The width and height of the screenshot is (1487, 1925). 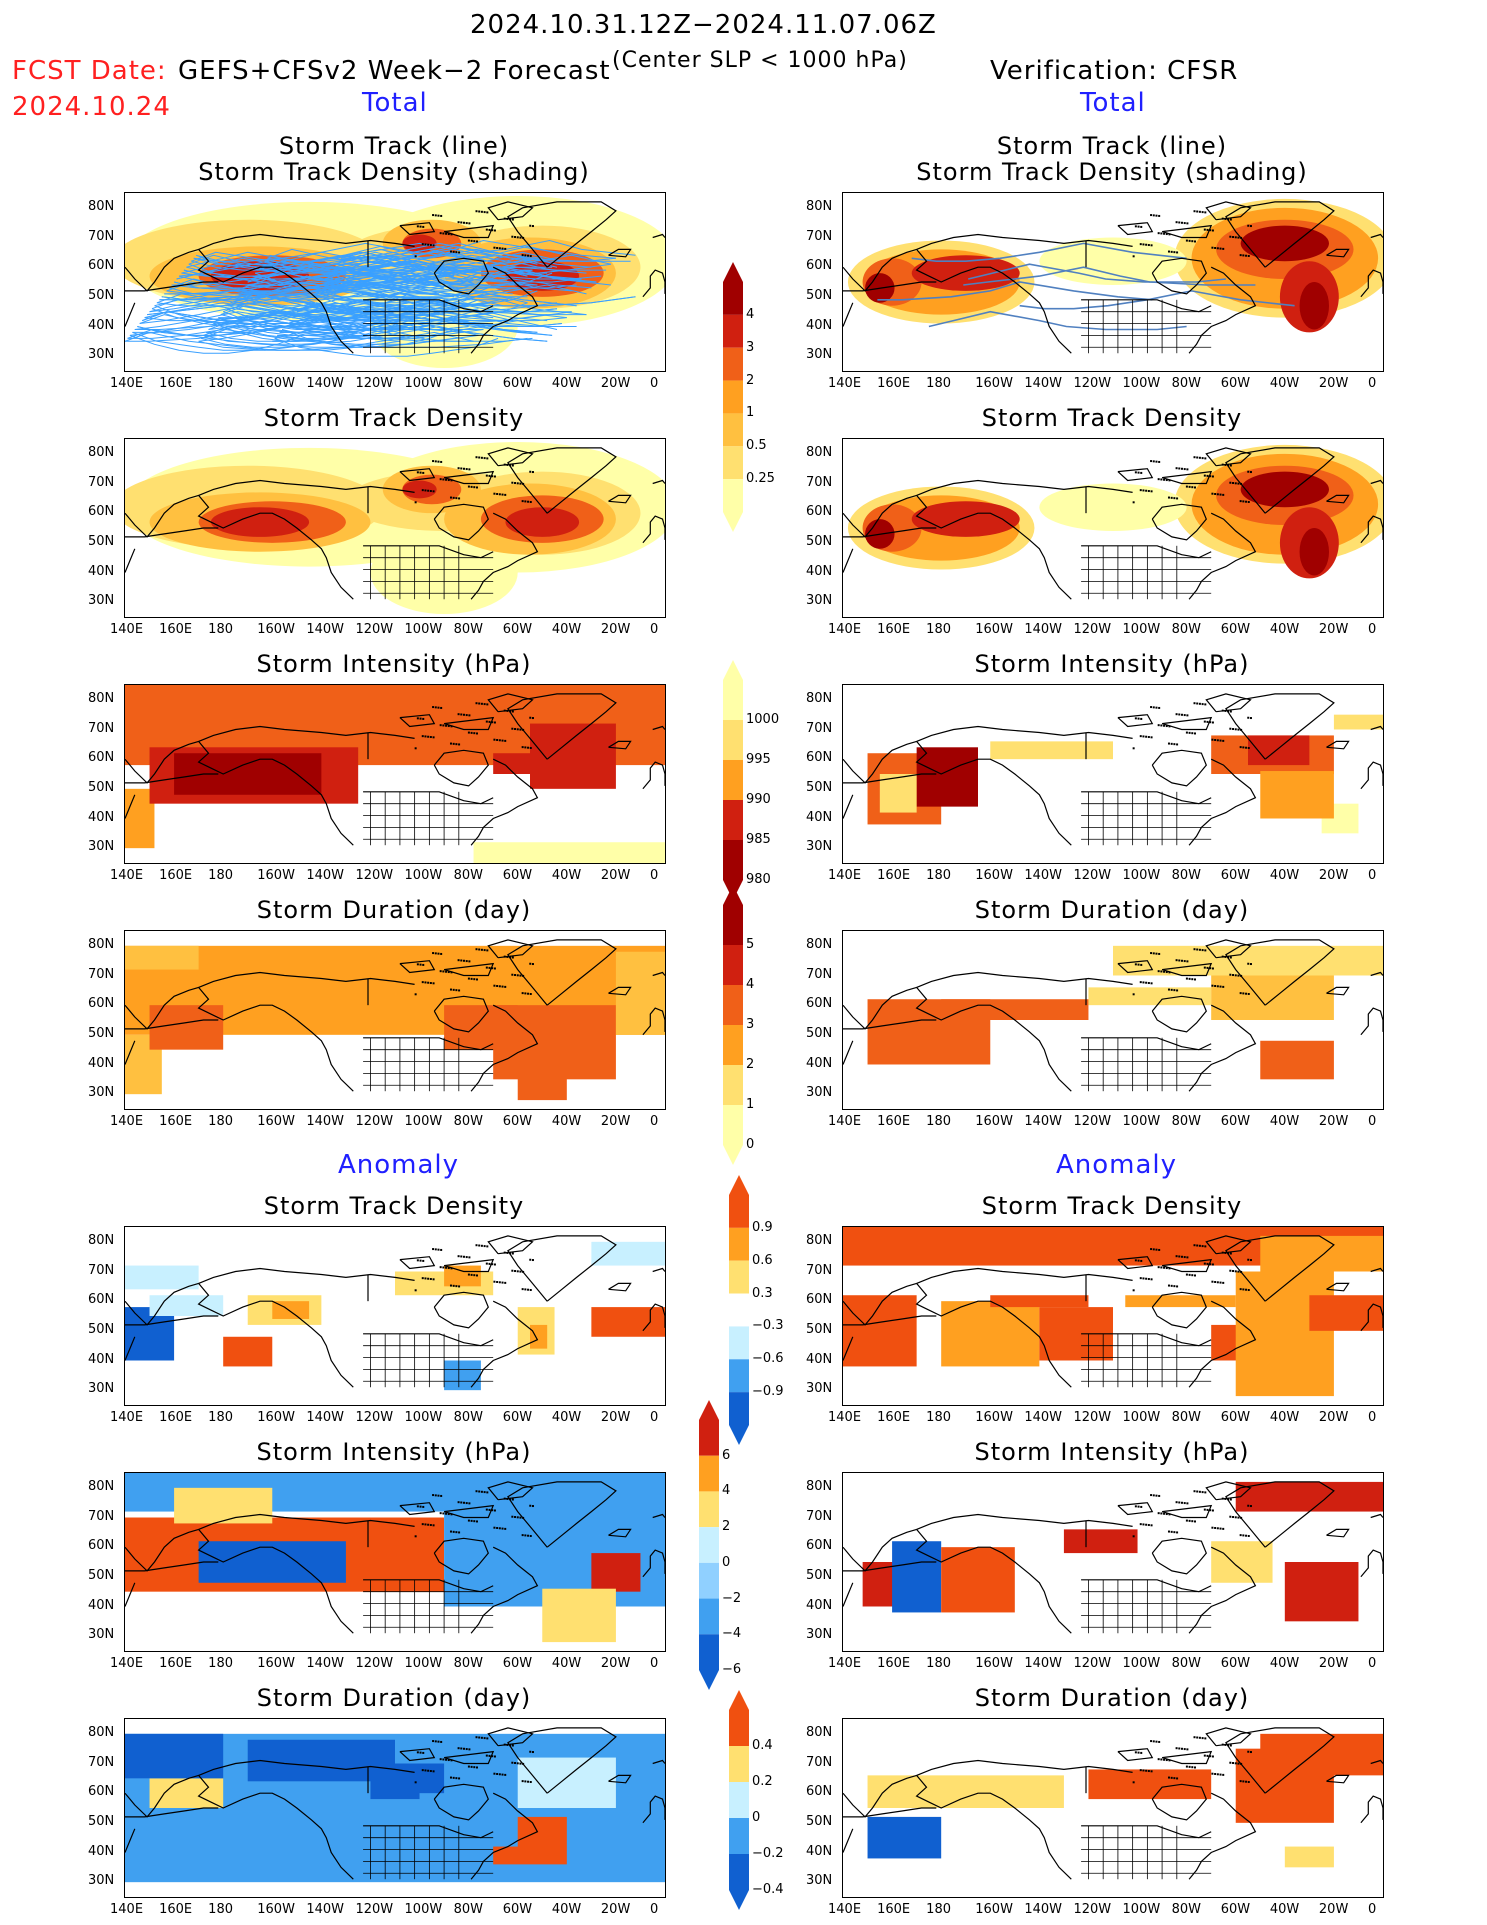 I want to click on verification-total-intensity-map, so click(x=1113, y=774).